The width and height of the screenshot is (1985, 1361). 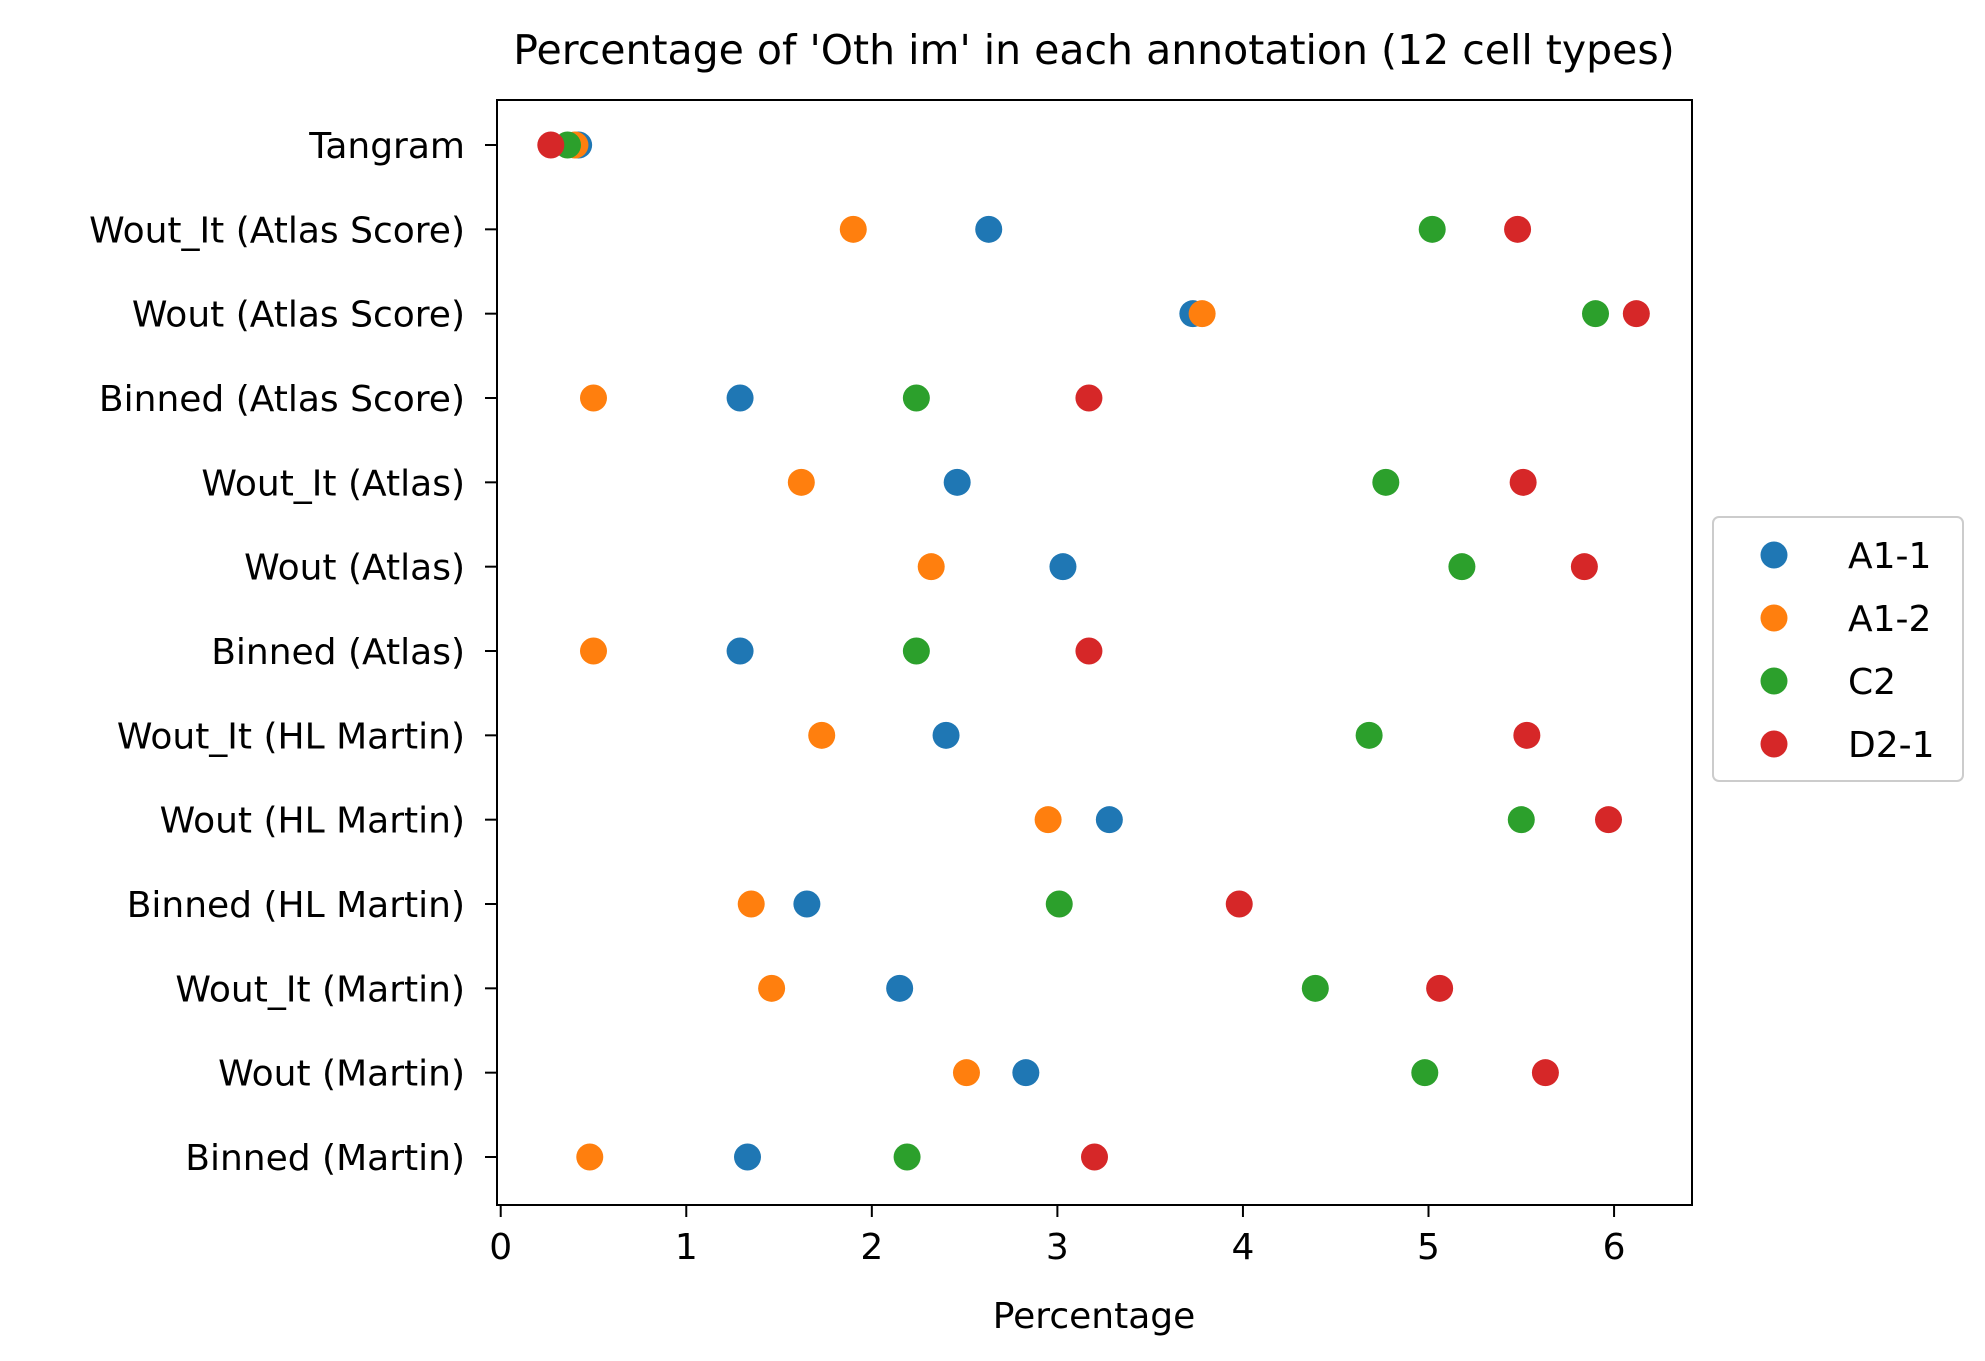 I want to click on legend: A1-1 A1-2 C2 D2-1, so click(x=1838, y=649).